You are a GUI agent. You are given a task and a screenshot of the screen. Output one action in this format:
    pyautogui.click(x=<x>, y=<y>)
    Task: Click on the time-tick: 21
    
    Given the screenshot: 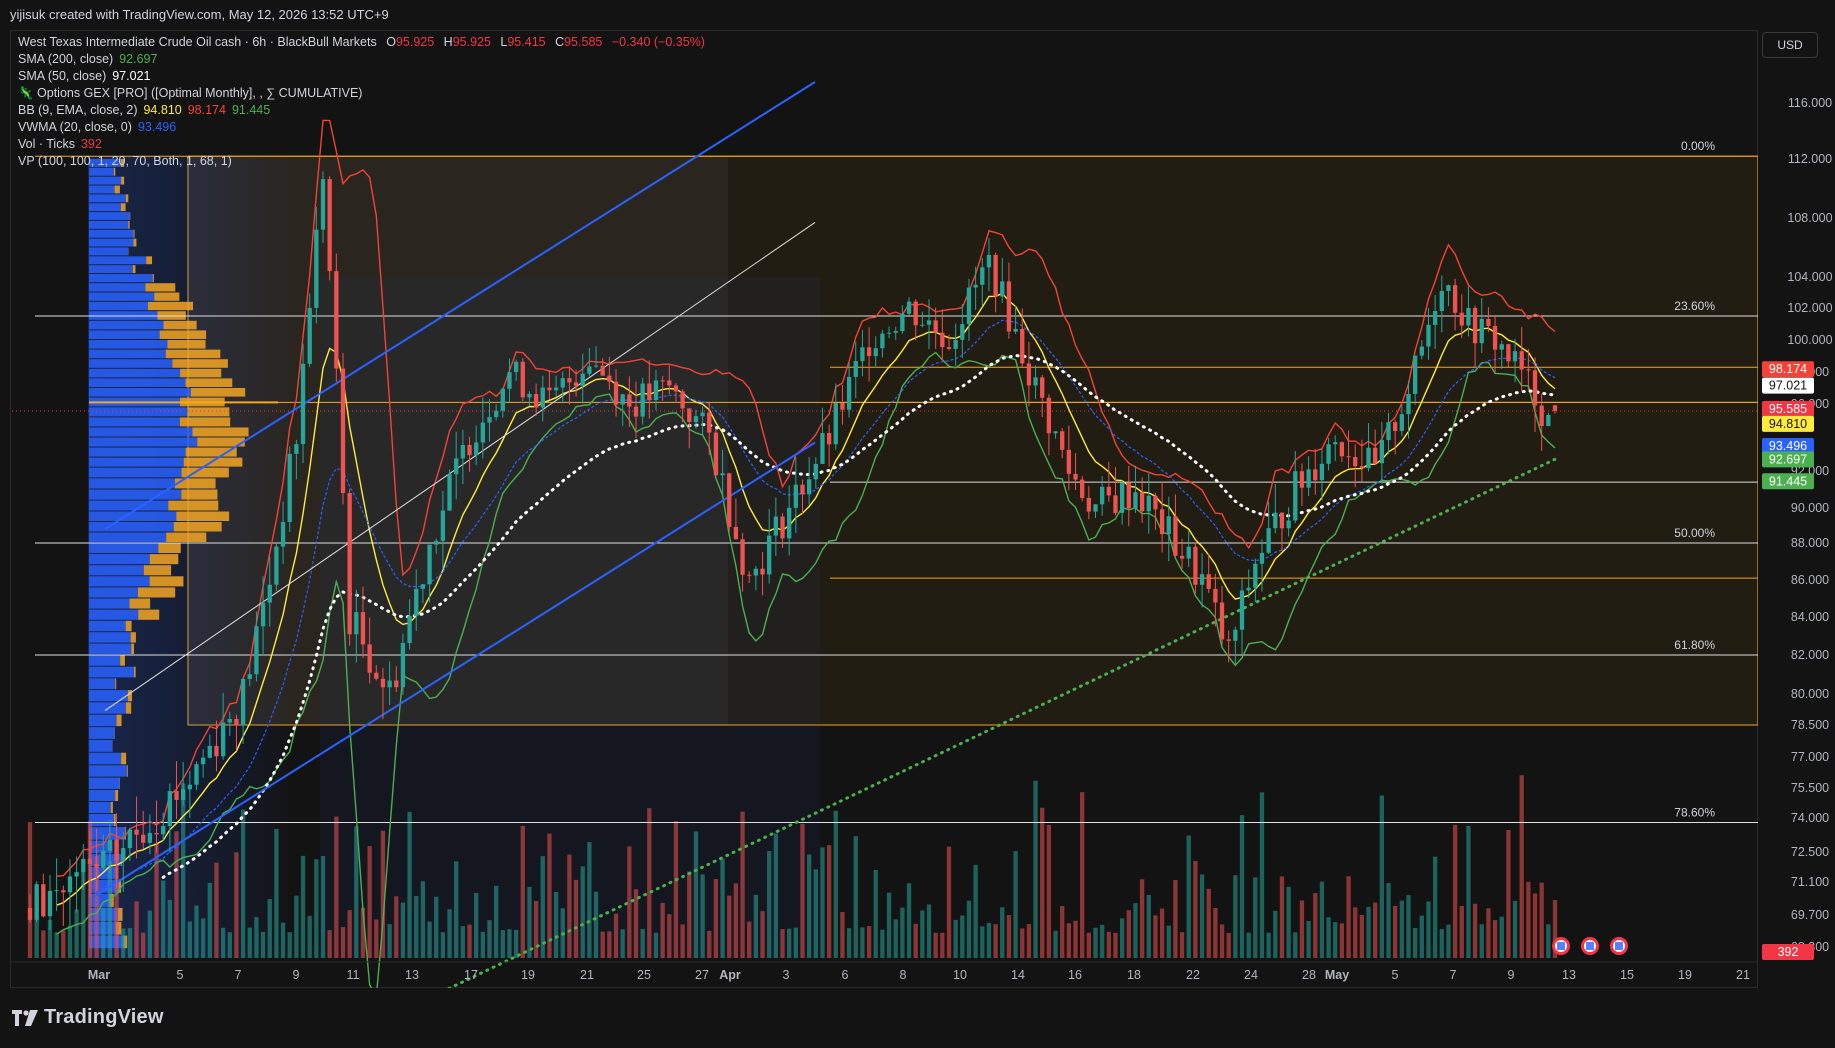 What is the action you would take?
    pyautogui.click(x=1743, y=975)
    